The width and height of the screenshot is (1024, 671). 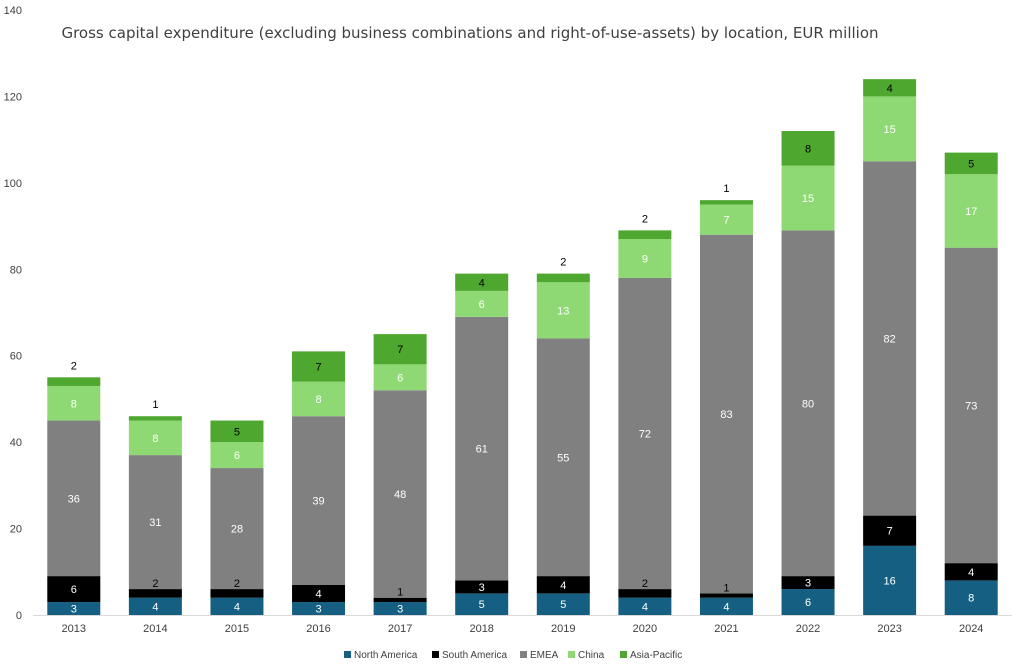 I want to click on data-label: 36, so click(x=74, y=499).